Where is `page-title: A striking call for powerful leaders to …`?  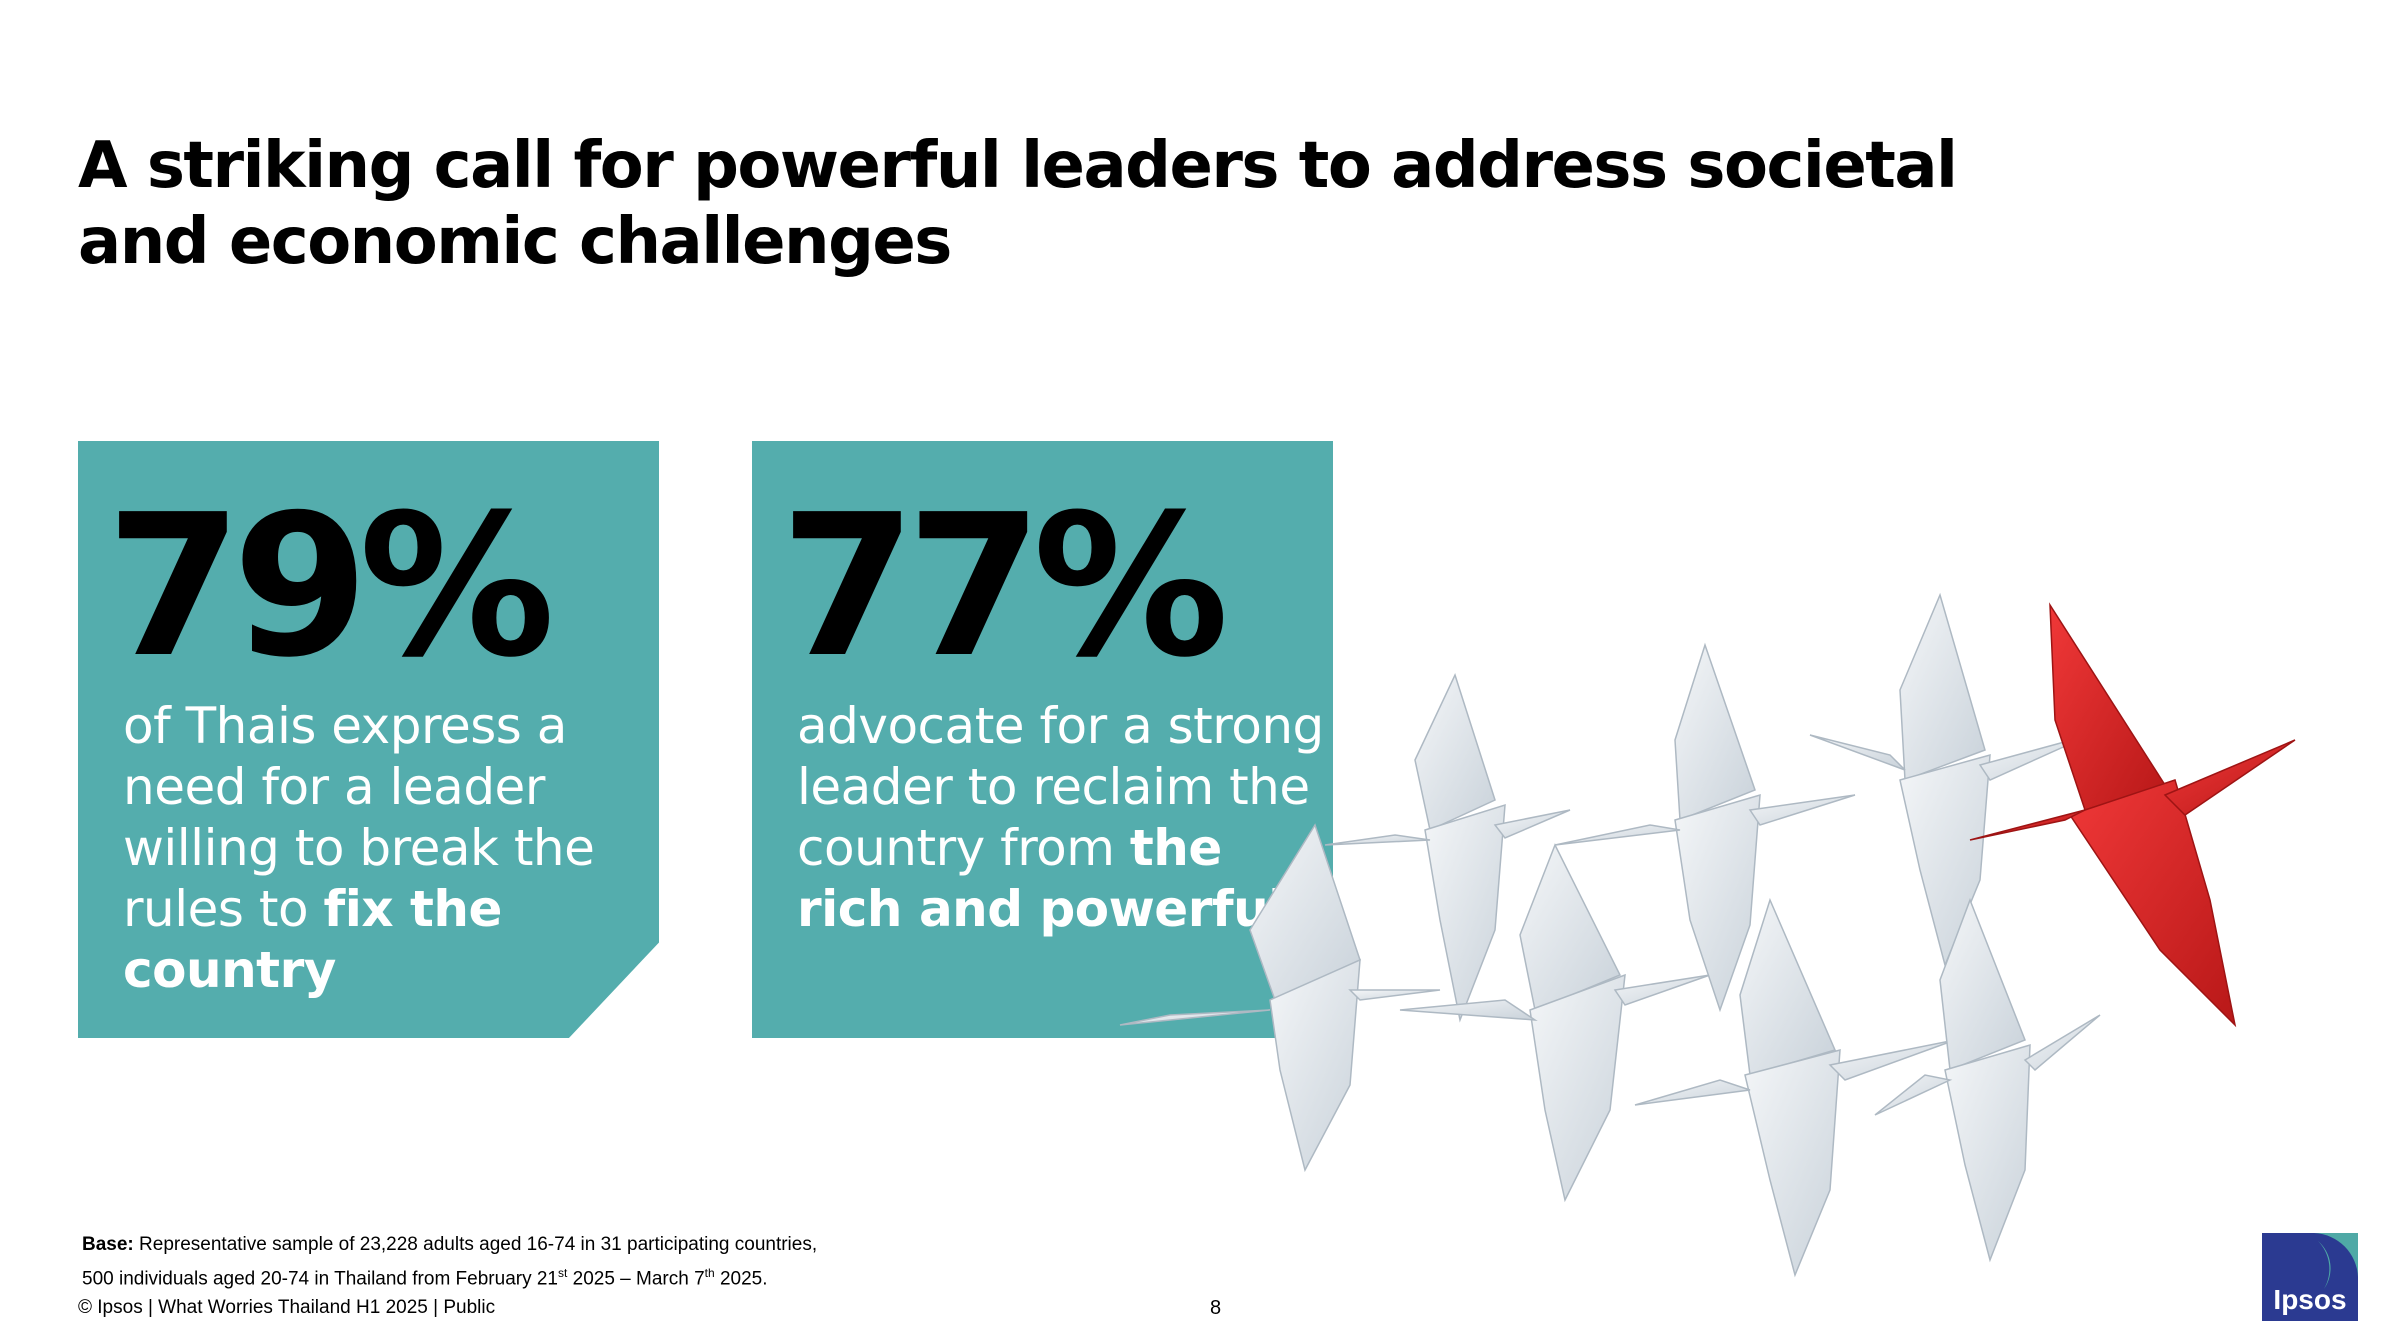 page-title: A striking call for powerful leaders to … is located at coordinates (1018, 204).